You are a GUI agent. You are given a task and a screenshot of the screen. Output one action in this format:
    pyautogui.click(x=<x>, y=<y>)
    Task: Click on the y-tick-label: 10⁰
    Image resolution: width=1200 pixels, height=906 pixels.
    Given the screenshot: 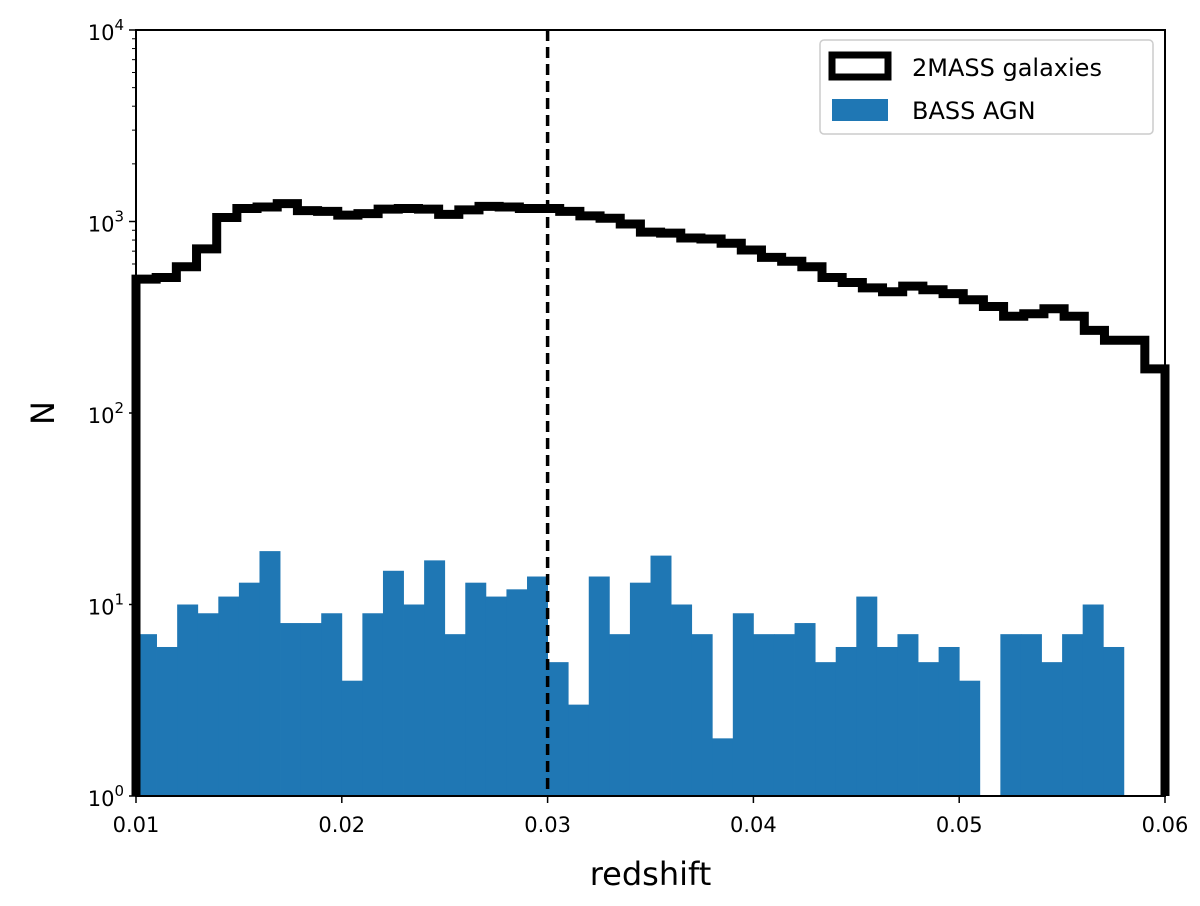 What is the action you would take?
    pyautogui.click(x=106, y=796)
    